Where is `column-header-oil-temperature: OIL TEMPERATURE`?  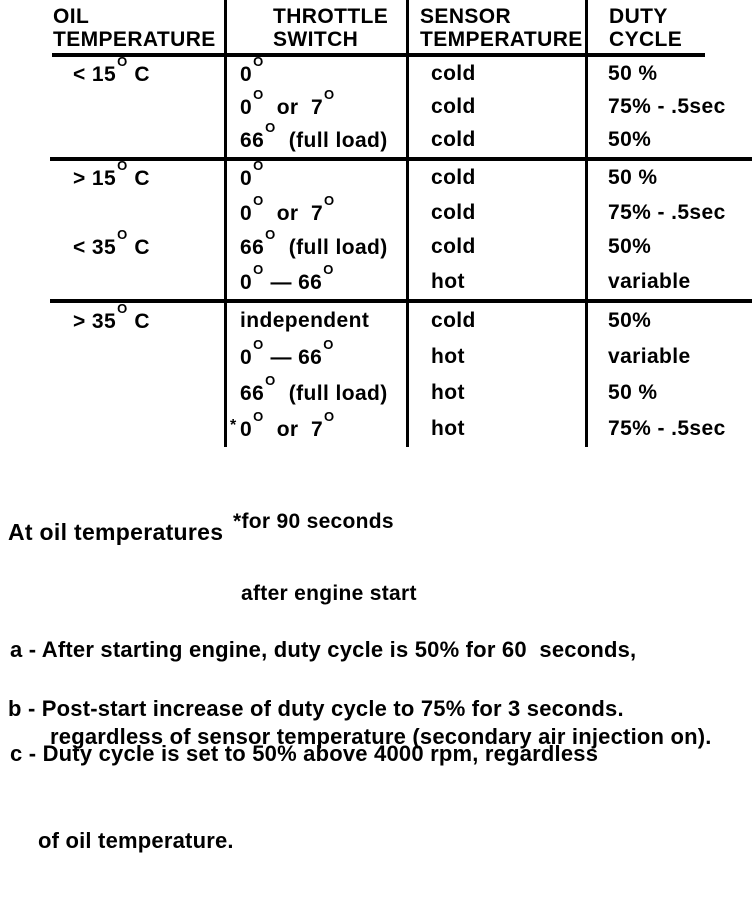 column-header-oil-temperature: OIL TEMPERATURE is located at coordinates (134, 28).